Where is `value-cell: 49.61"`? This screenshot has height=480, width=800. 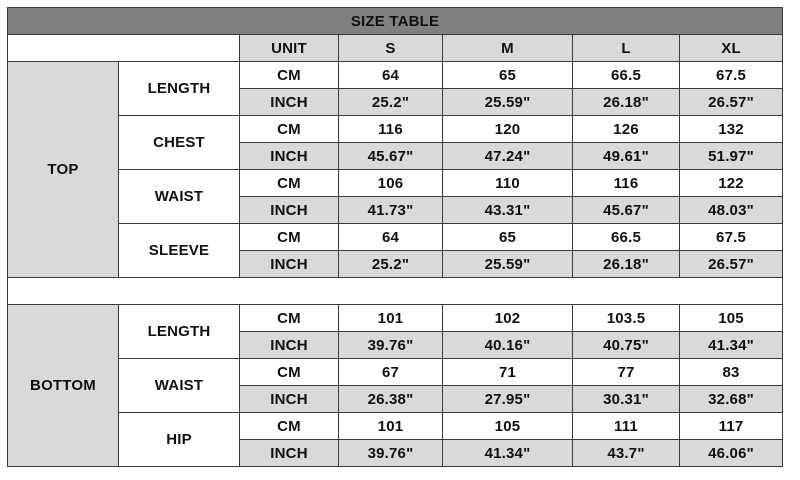
value-cell: 49.61" is located at coordinates (626, 156).